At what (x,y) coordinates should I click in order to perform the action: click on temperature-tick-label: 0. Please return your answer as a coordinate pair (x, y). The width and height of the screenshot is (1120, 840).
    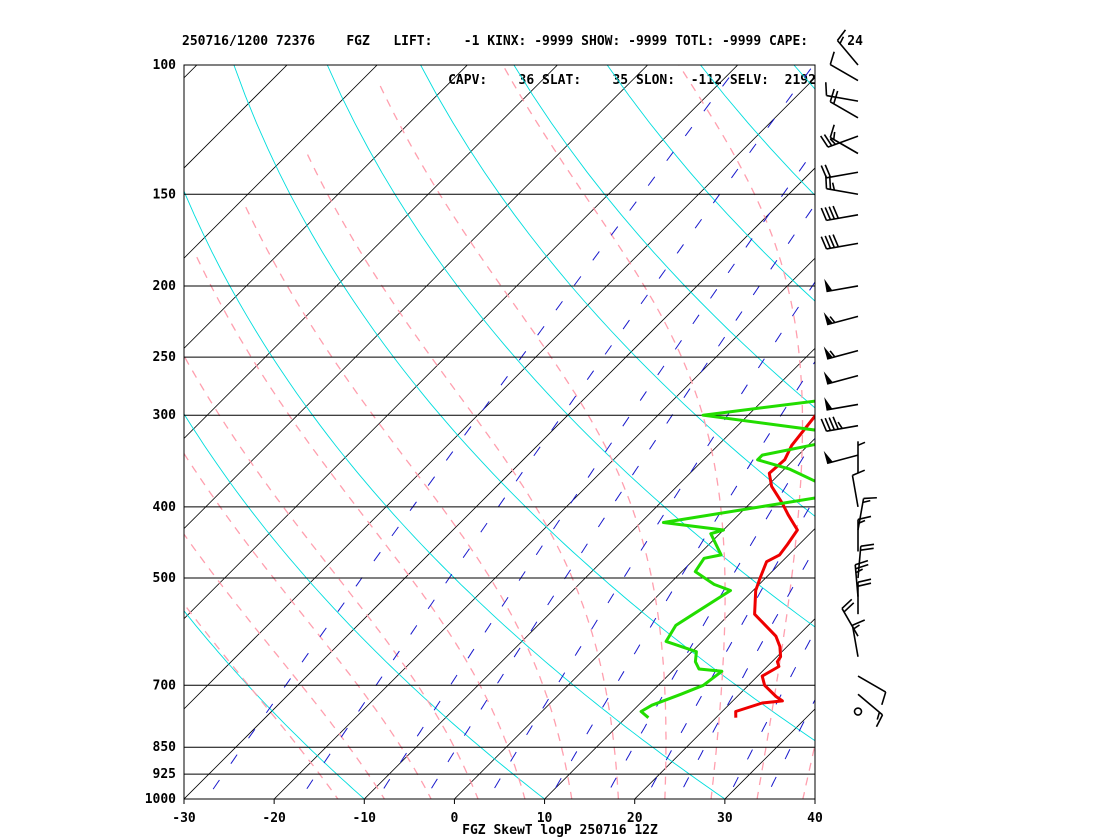
    Looking at the image, I should click on (455, 818).